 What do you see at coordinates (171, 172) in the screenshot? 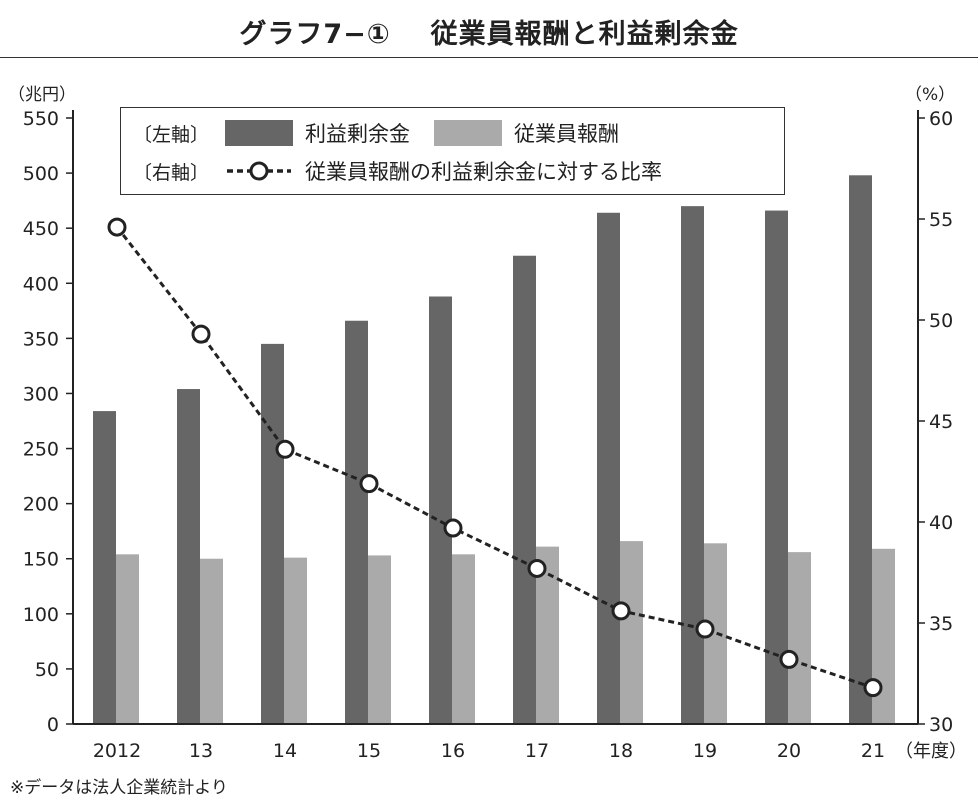
I see `legend-right-axis-label: 〔右軸〕` at bounding box center [171, 172].